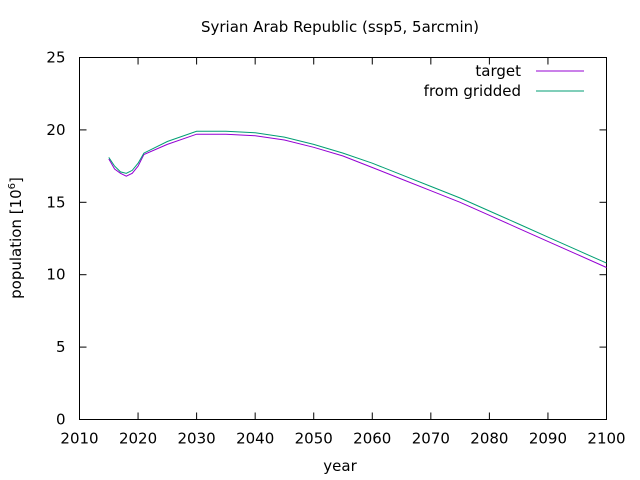 The height and width of the screenshot is (480, 640). What do you see at coordinates (431, 439) in the screenshot?
I see `x-tick-label: 2070` at bounding box center [431, 439].